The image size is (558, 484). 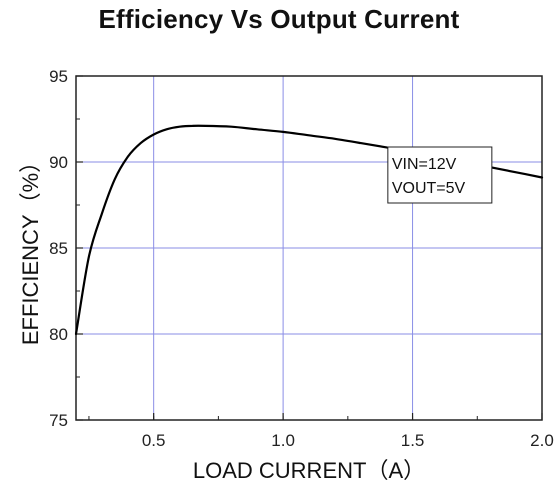 I want to click on x-tick-label-1: 1.0, so click(x=283, y=440).